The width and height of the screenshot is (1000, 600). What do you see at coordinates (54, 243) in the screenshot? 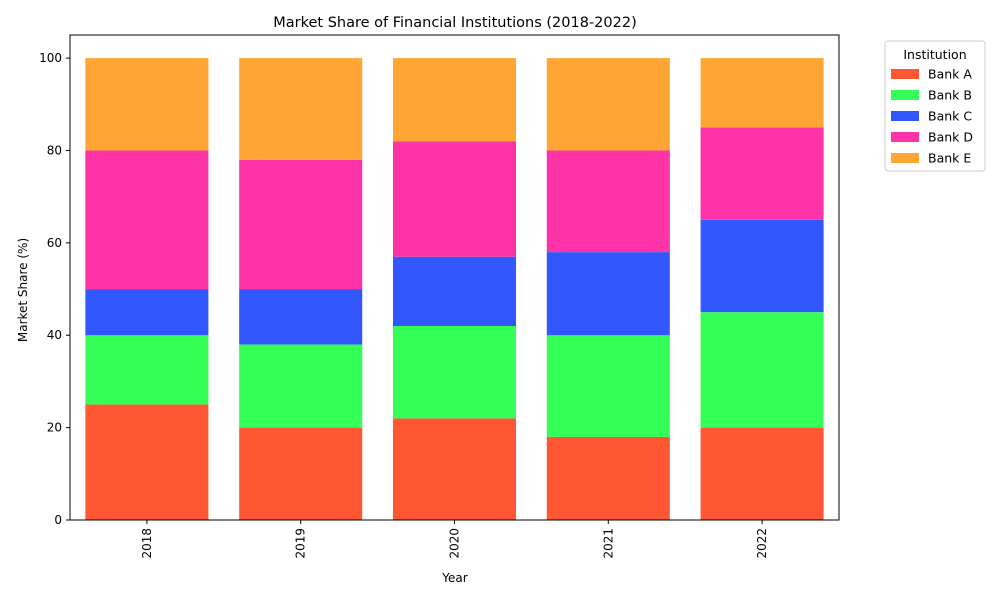
I see `y-tick-label-60: 60` at bounding box center [54, 243].